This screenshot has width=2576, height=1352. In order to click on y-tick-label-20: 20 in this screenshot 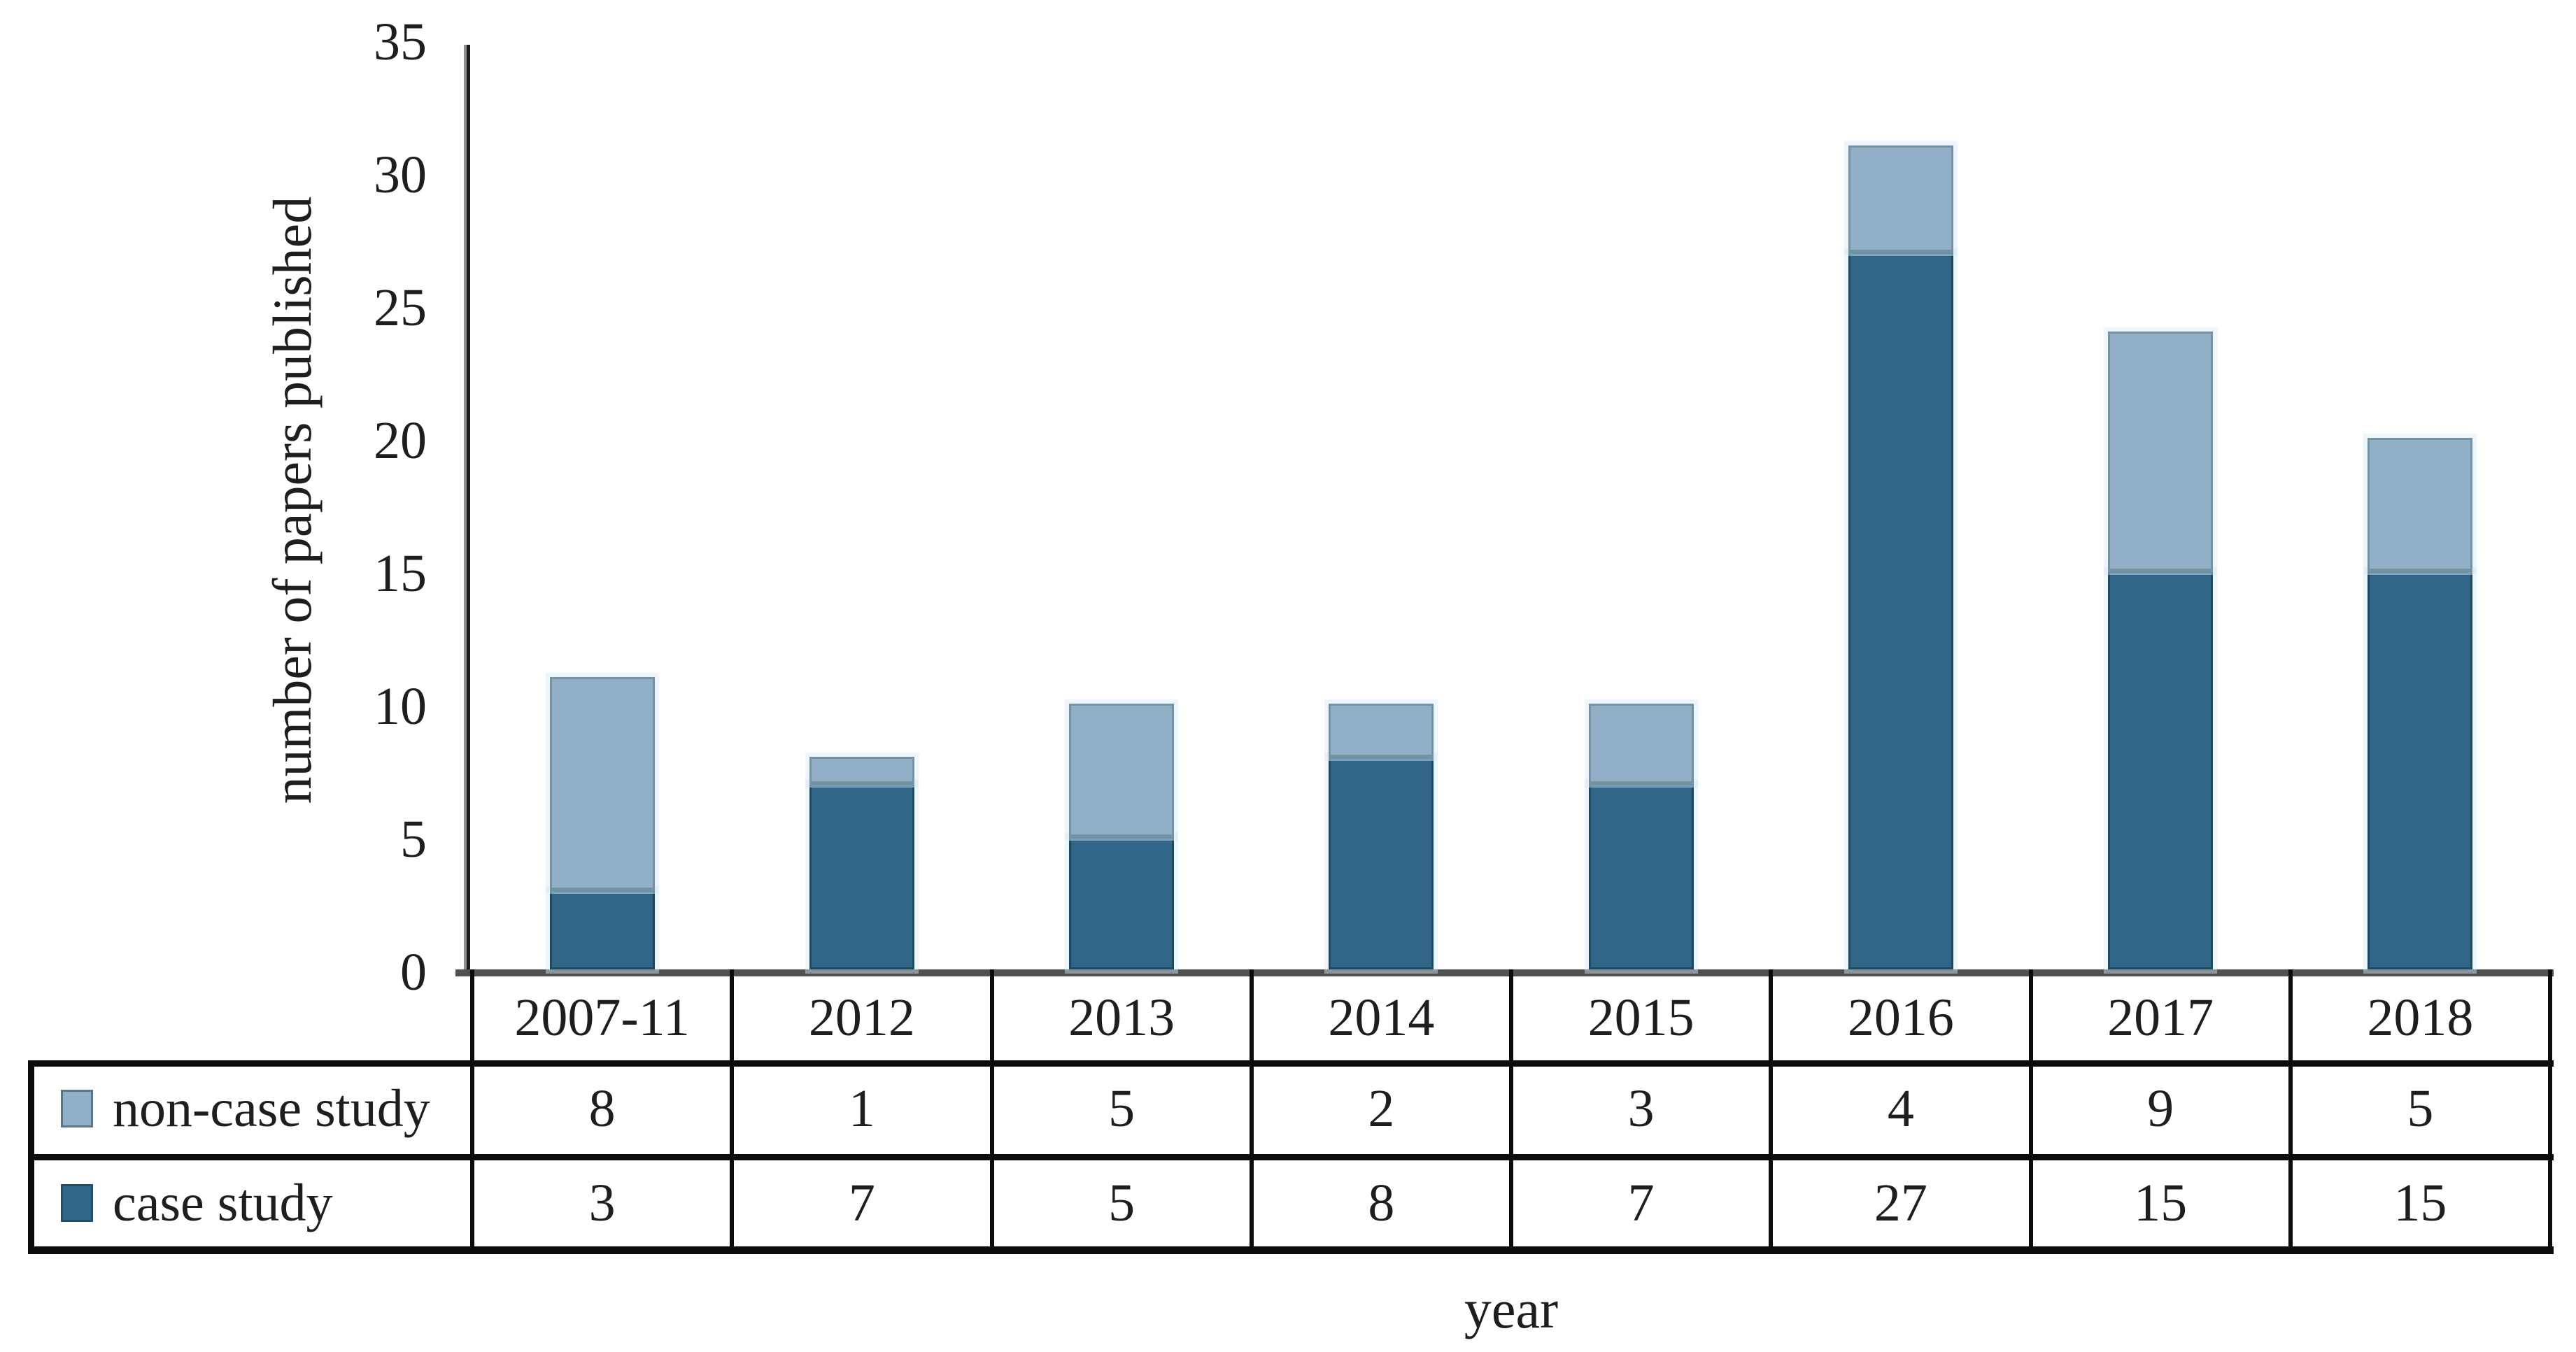, I will do `click(400, 440)`.